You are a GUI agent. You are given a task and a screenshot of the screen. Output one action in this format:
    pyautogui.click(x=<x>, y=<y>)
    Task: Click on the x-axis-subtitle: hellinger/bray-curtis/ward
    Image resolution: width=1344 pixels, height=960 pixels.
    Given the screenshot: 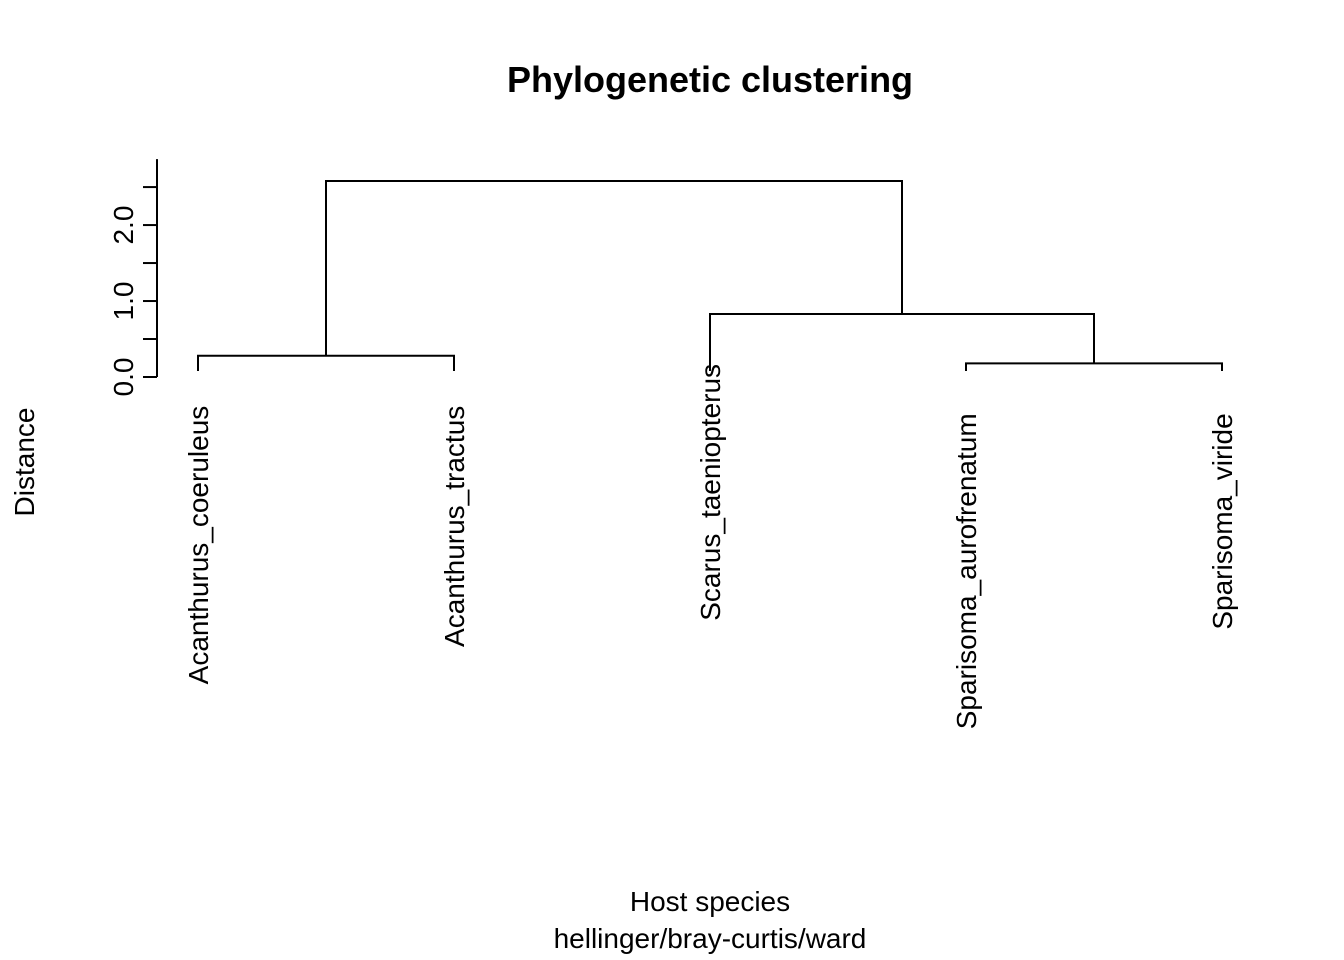 What is the action you would take?
    pyautogui.click(x=710, y=938)
    